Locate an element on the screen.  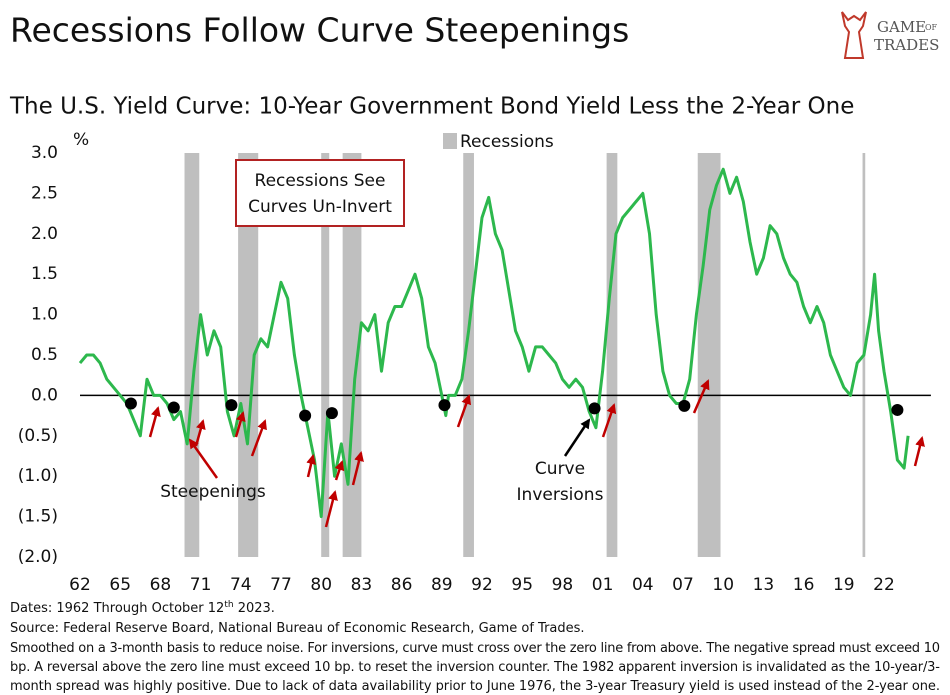
y-tick-label: 0.0 is located at coordinates (44, 395).